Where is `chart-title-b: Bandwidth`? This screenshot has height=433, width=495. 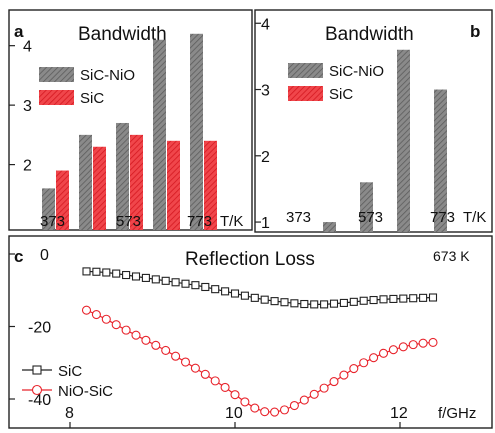 chart-title-b: Bandwidth is located at coordinates (369, 34).